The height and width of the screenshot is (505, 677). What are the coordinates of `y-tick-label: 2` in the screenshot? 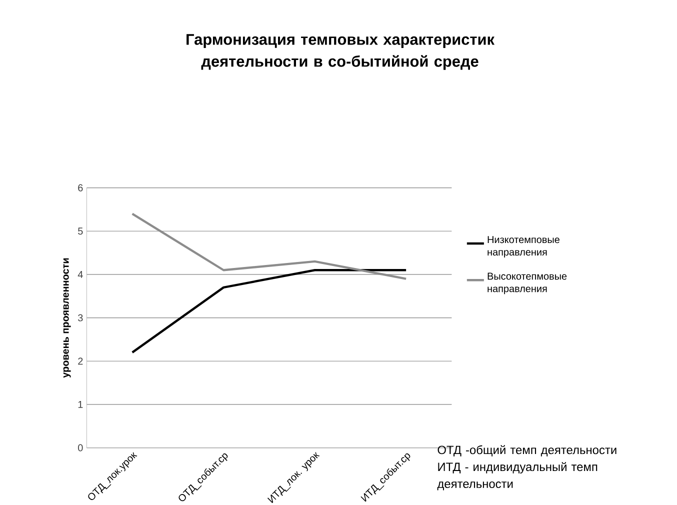 It's located at (80, 361).